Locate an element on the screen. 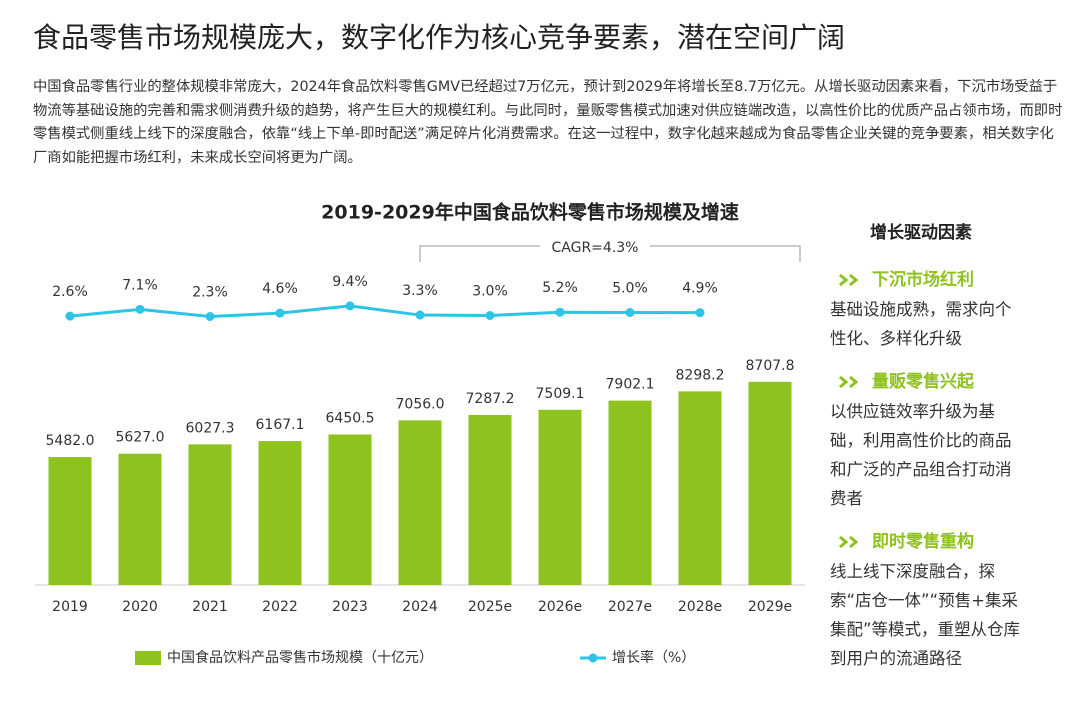  driver-item: 下沉市场红利 基础设施成熟，需求向个性化、多样化升级 is located at coordinates (930, 309).